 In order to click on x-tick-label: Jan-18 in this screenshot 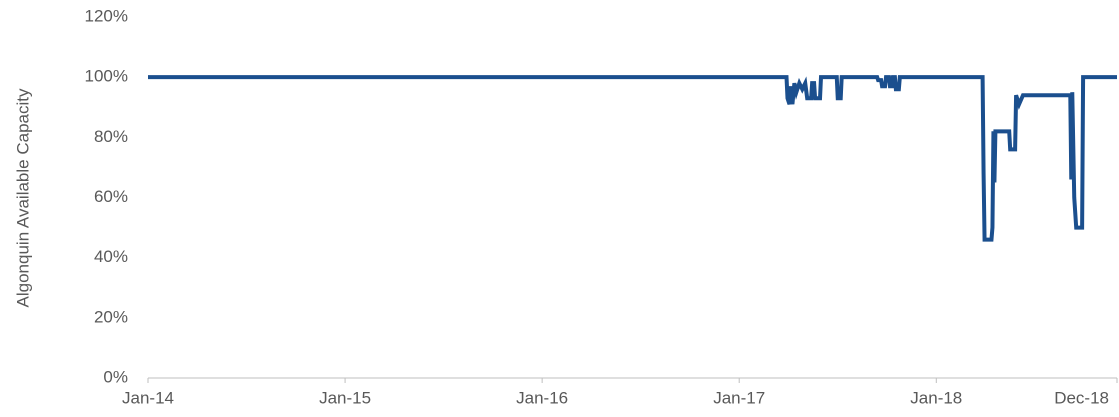, I will do `click(936, 397)`.